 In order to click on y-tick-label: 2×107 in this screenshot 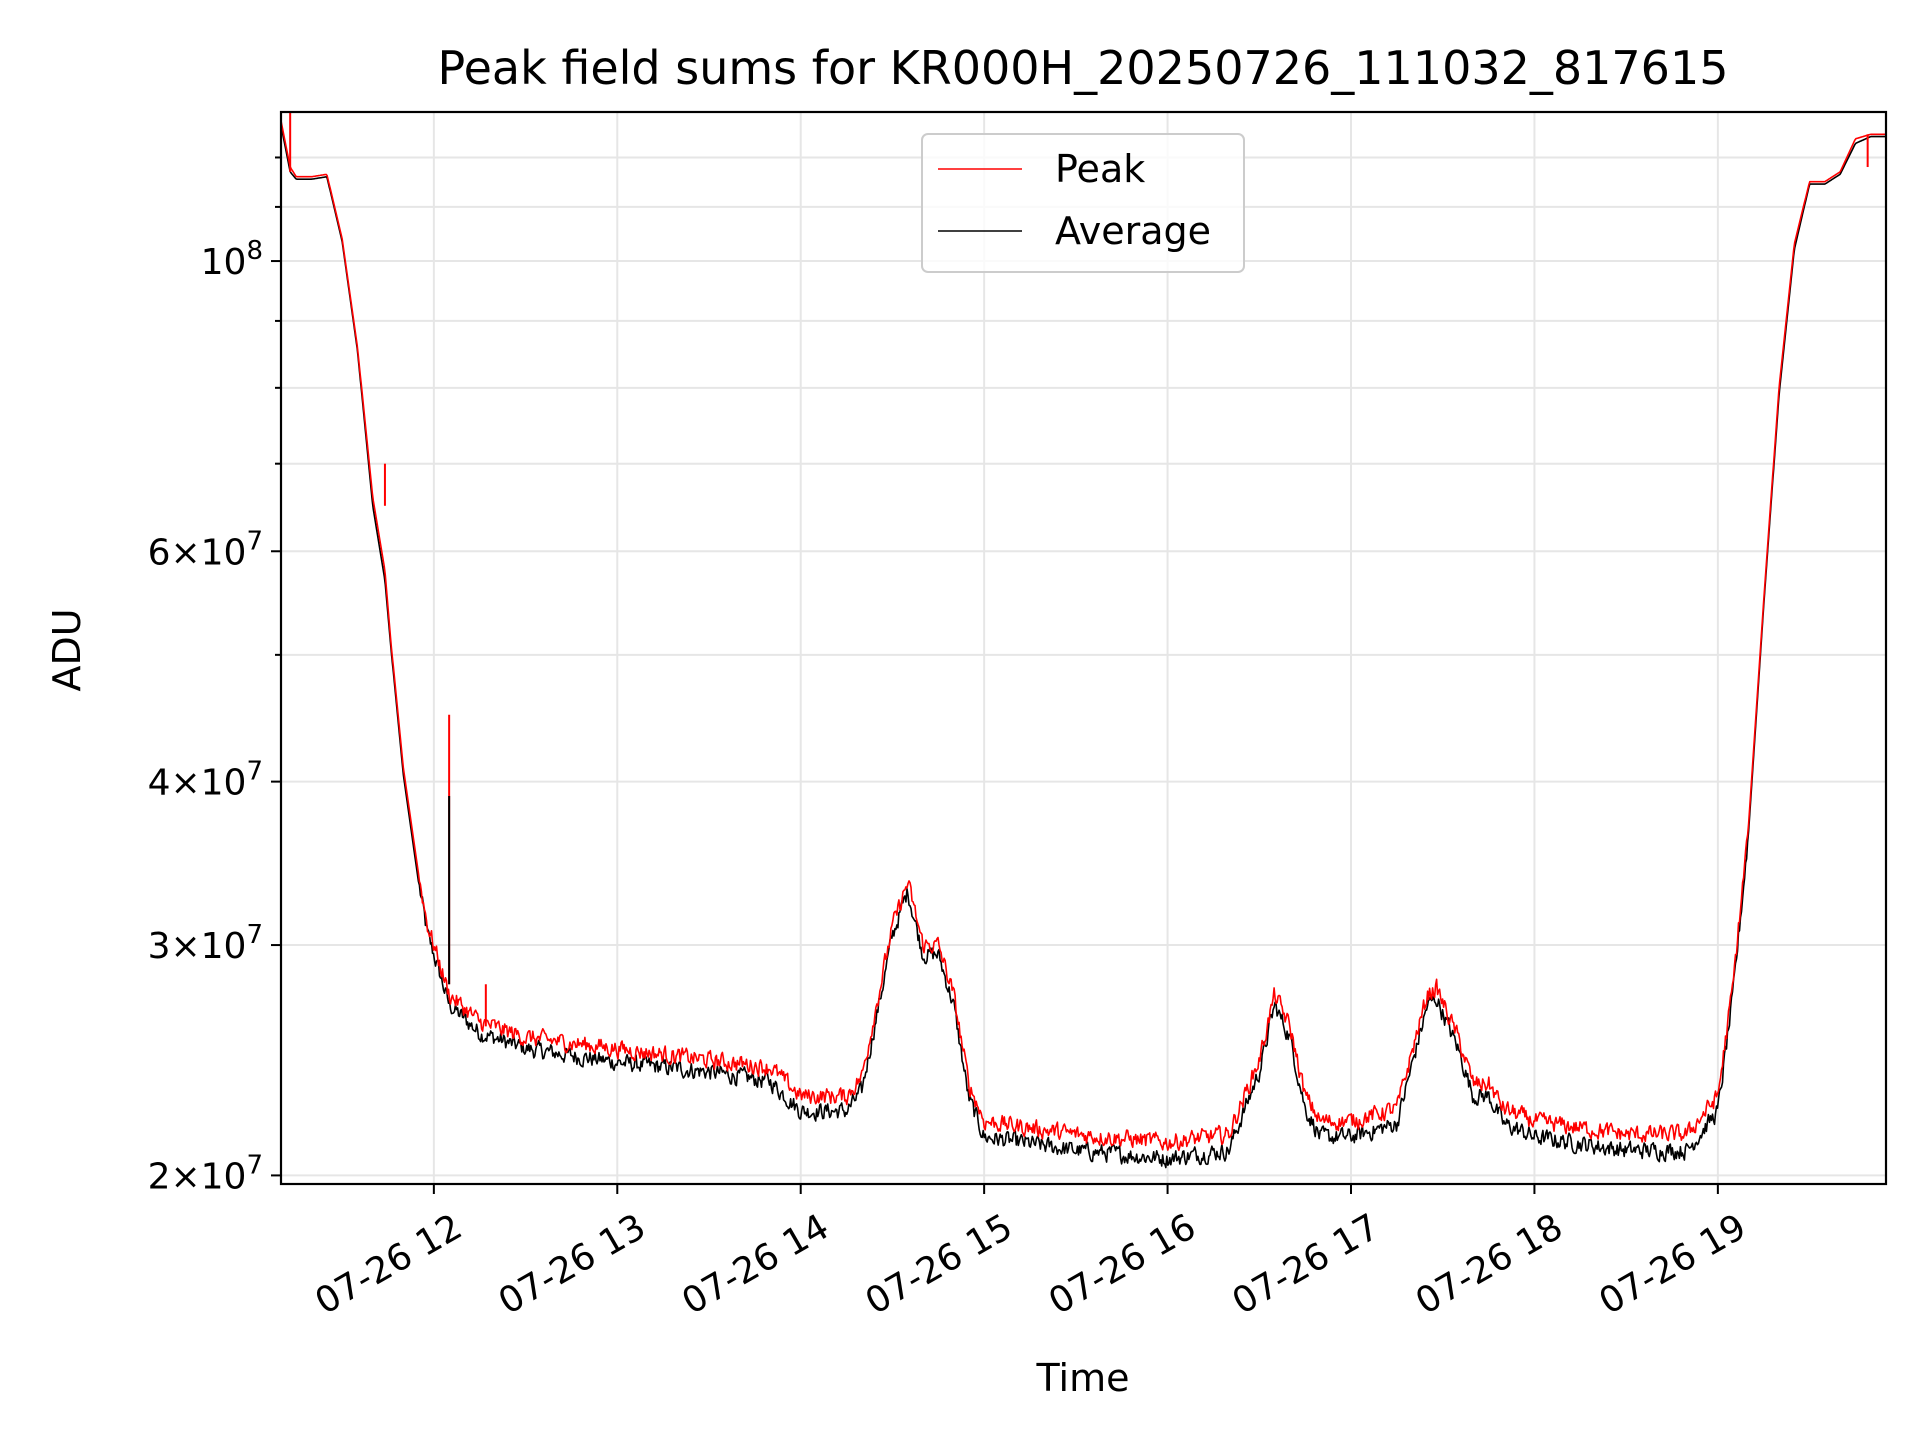, I will do `click(205, 1173)`.